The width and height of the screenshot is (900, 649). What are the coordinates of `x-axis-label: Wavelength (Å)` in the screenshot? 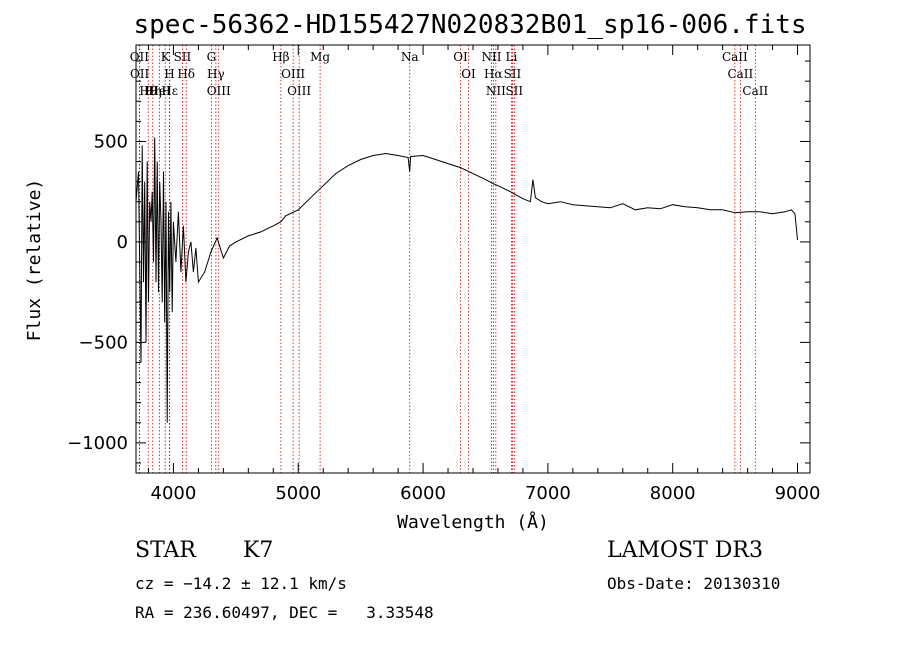 It's located at (473, 522).